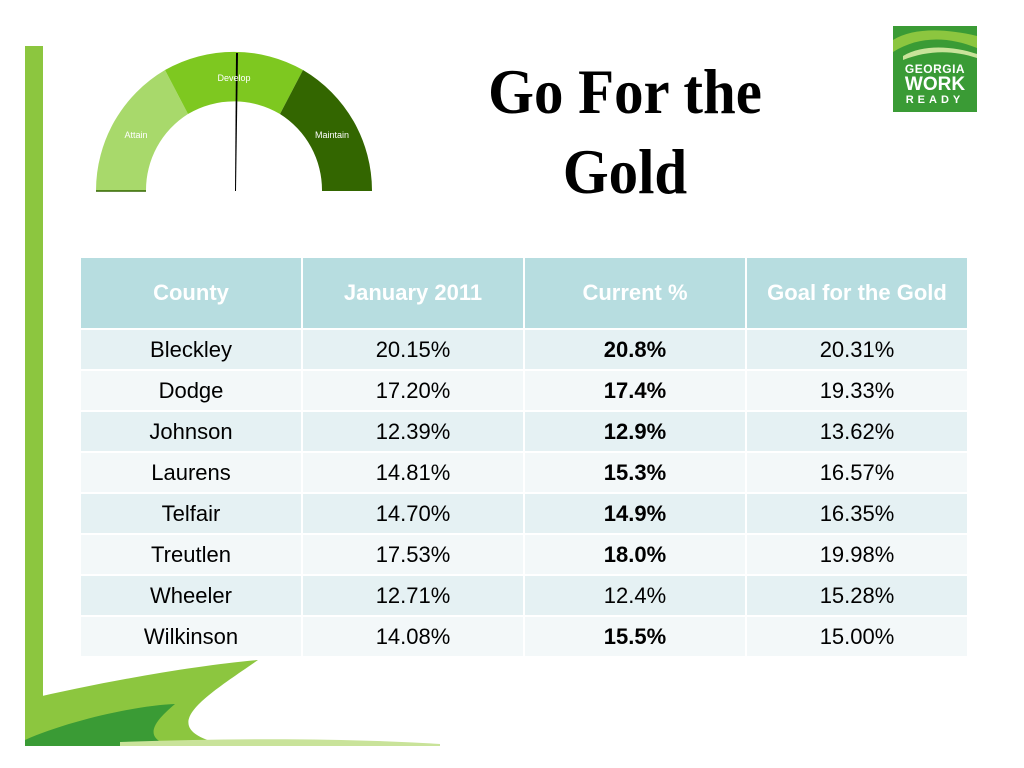 The image size is (1024, 768). I want to click on cell-january-2011: 14.81%, so click(413, 473).